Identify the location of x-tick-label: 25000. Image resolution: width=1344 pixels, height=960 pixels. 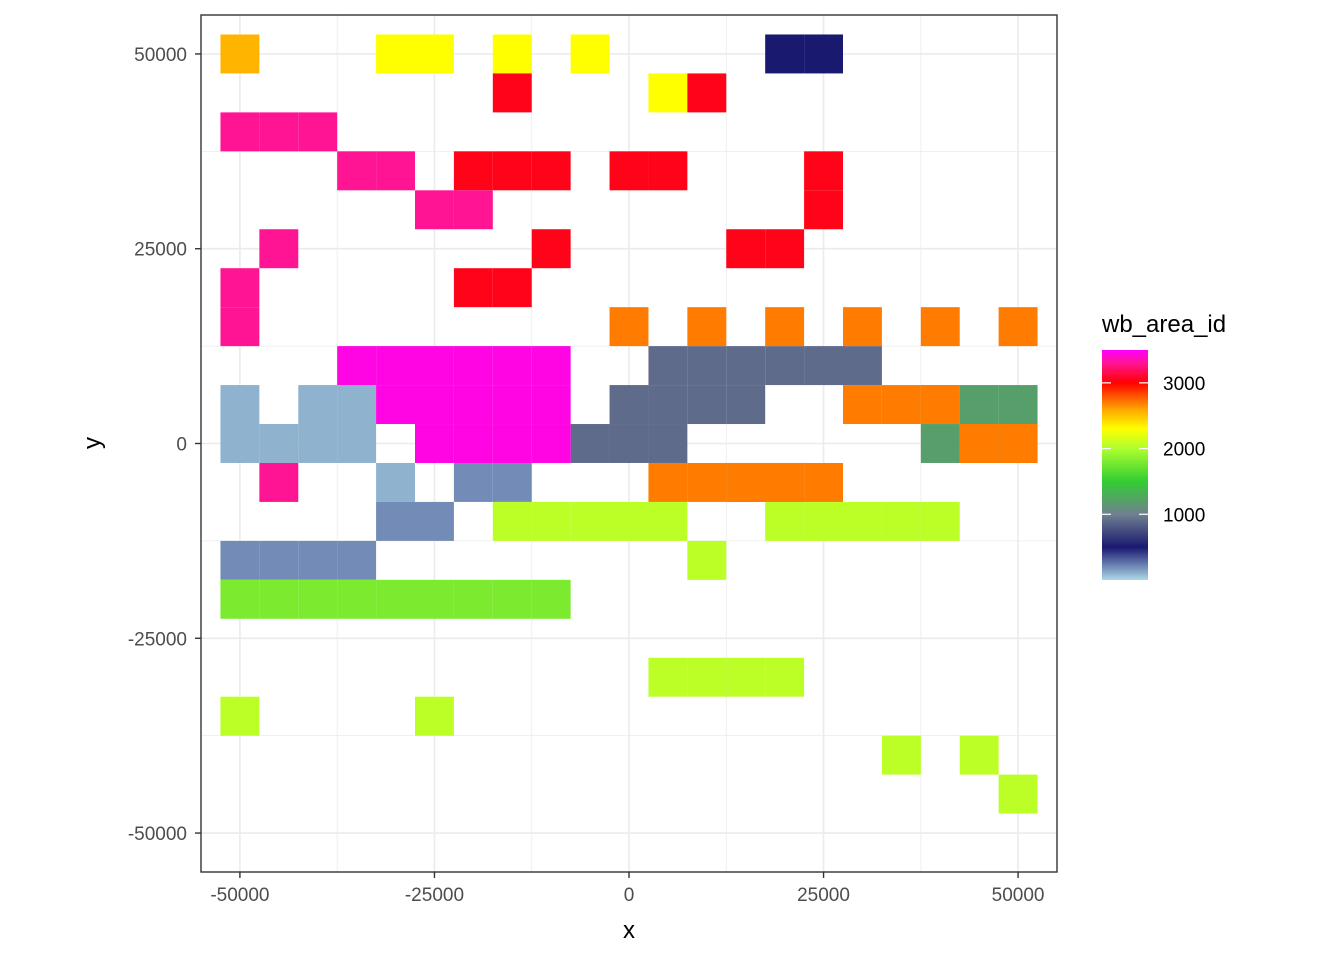
(823, 895).